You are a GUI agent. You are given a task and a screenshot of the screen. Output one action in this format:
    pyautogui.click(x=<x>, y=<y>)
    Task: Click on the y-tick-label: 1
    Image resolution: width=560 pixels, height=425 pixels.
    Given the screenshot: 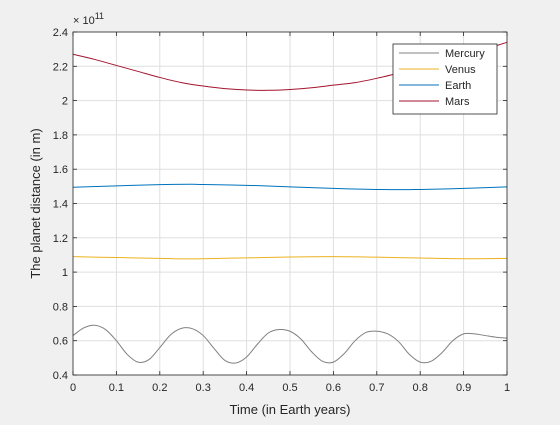 What is the action you would take?
    pyautogui.click(x=65, y=273)
    